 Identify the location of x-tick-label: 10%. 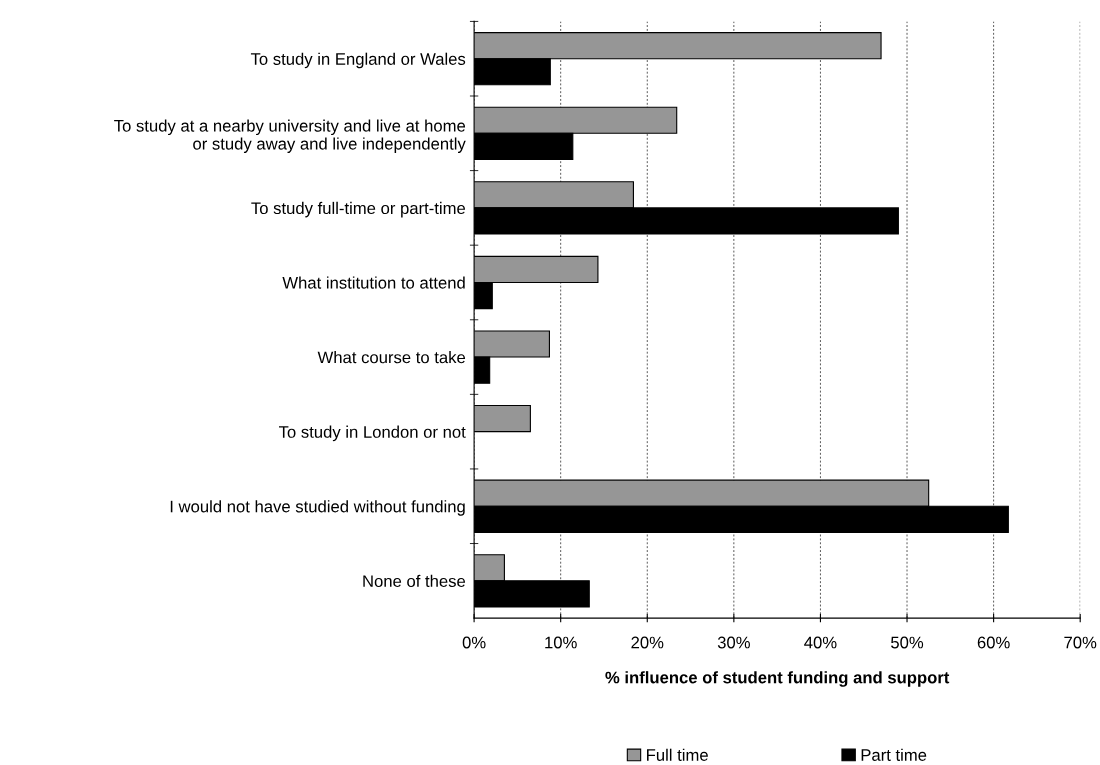
(561, 642).